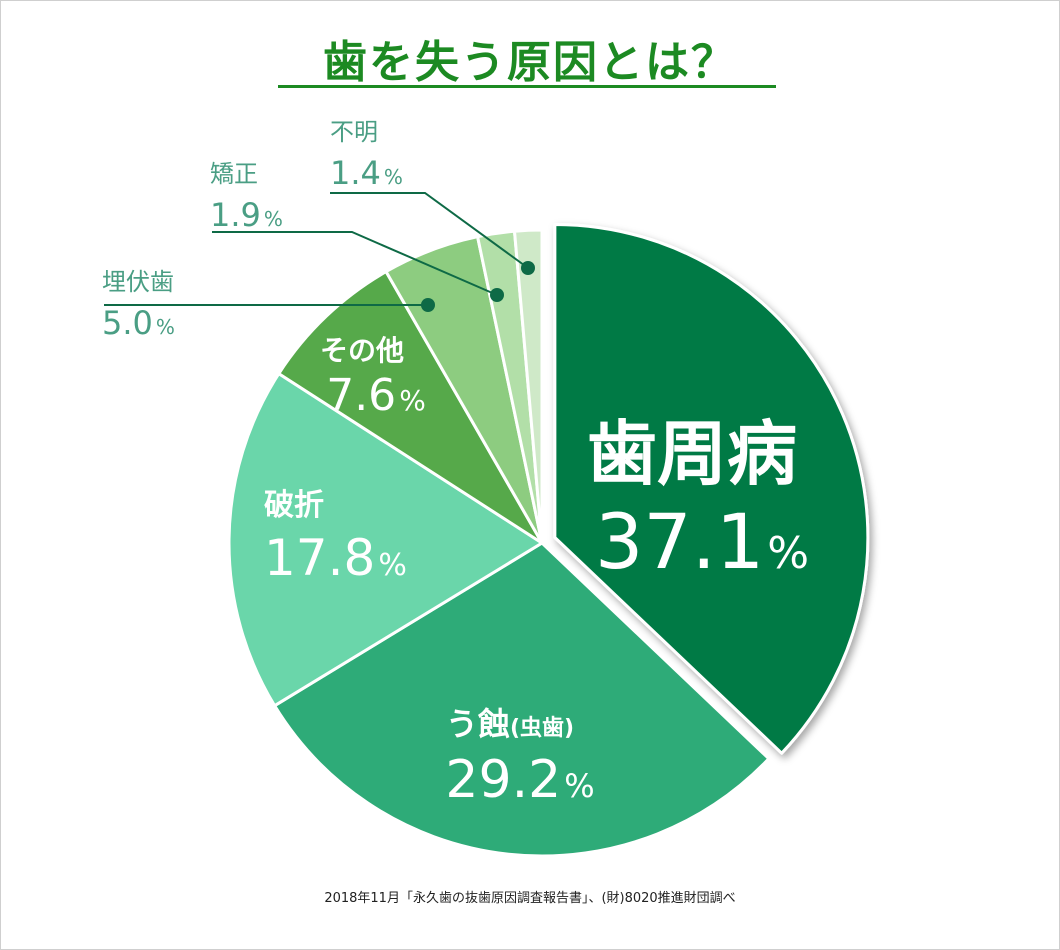 Image resolution: width=1060 pixels, height=950 pixels. Describe the element at coordinates (319, 558) in the screenshot. I see `slice-value: 17.8` at that location.